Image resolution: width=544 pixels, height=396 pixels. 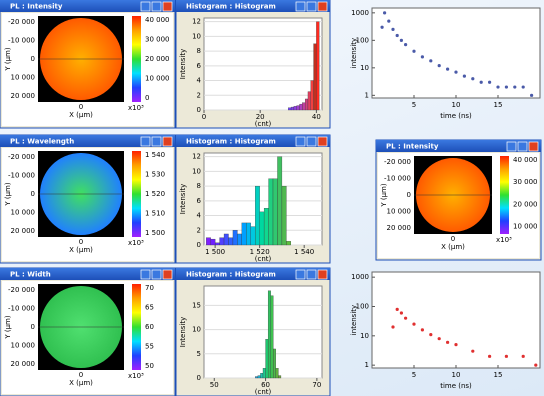 What do you see at coordinates (136, 194) in the screenshot?
I see `colorbar` at bounding box center [136, 194].